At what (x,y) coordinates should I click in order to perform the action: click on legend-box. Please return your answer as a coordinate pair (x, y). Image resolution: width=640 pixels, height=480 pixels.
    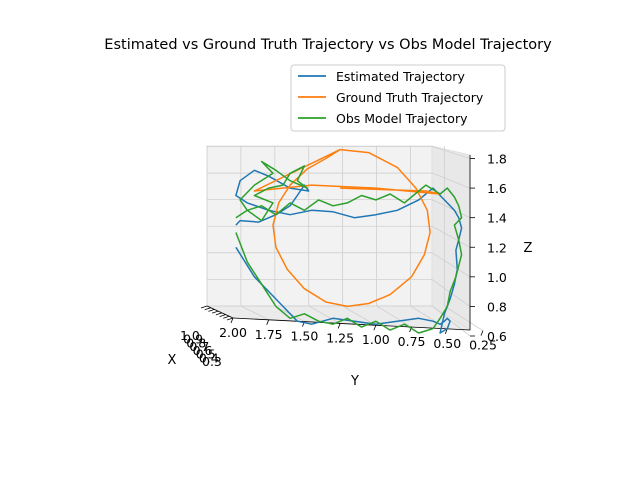
    Looking at the image, I should click on (398, 98).